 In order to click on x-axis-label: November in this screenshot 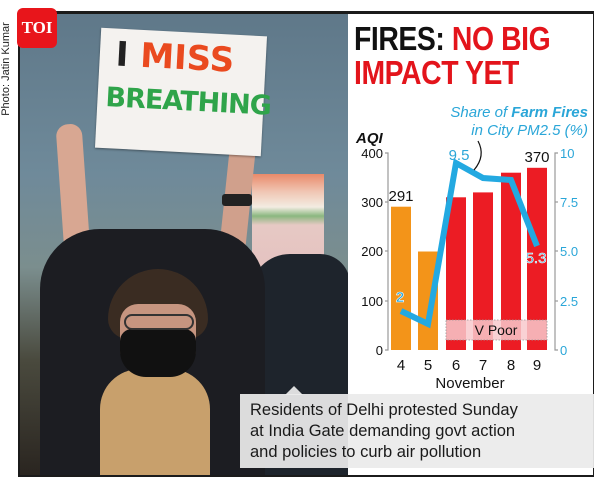, I will do `click(469, 383)`.